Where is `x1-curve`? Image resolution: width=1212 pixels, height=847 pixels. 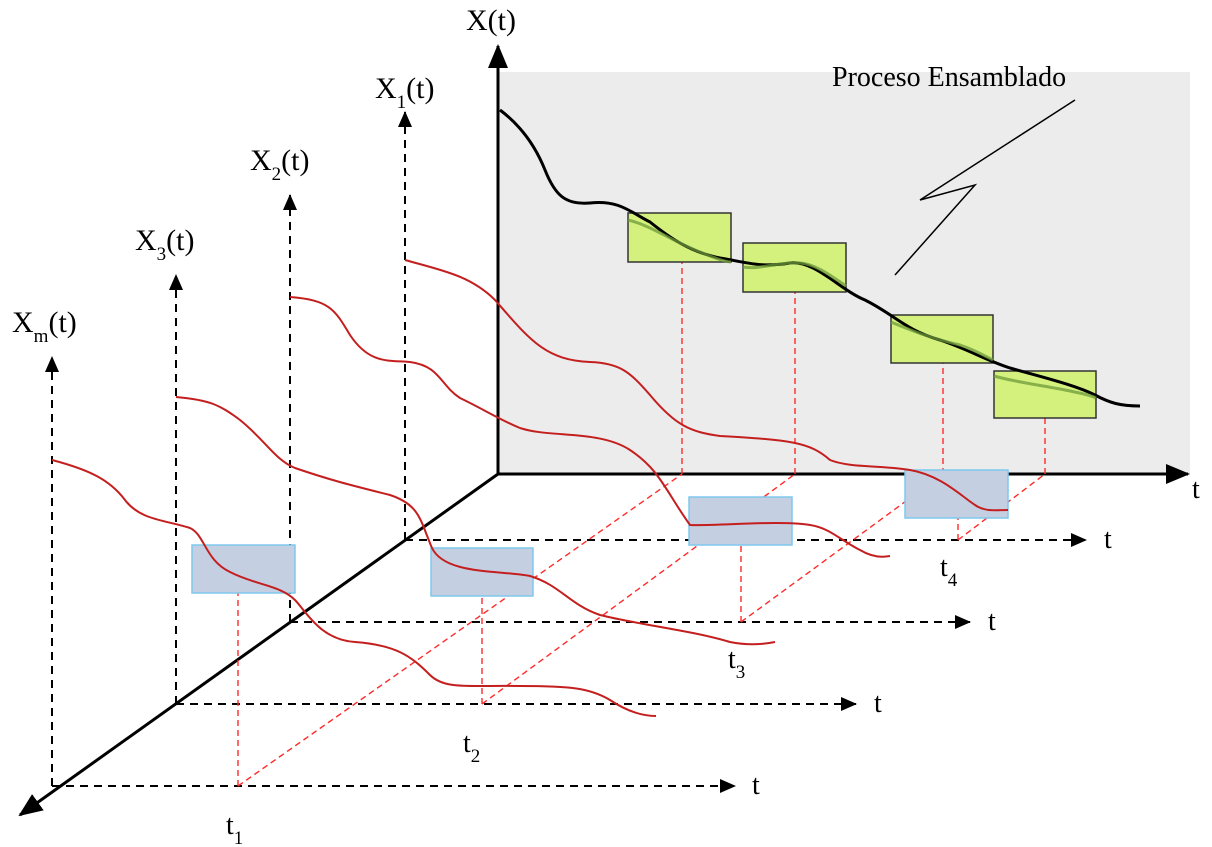
x1-curve is located at coordinates (706, 385).